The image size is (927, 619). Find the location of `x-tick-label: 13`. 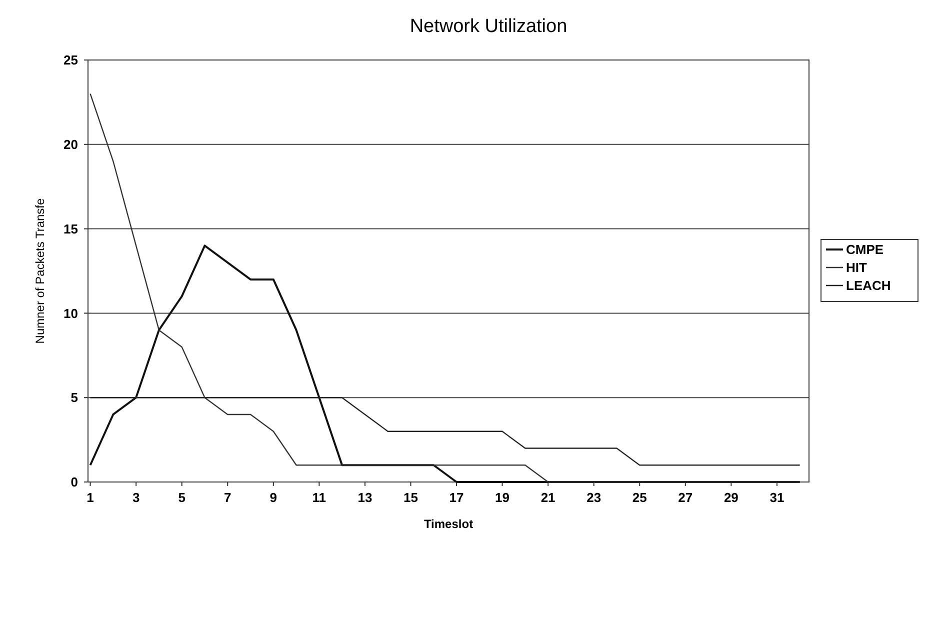

x-tick-label: 13 is located at coordinates (365, 497).